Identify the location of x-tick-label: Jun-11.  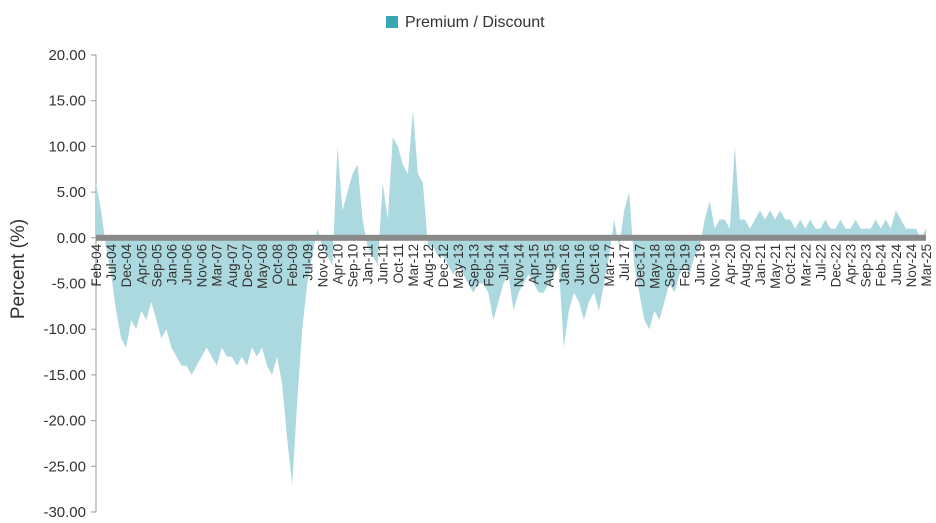
(383, 264).